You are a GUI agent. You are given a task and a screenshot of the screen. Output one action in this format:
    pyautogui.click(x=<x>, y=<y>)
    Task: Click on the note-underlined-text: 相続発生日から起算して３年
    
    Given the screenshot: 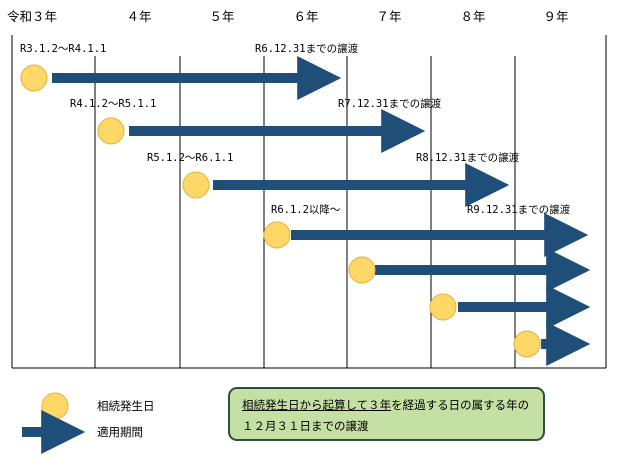 What is the action you would take?
    pyautogui.click(x=317, y=405)
    